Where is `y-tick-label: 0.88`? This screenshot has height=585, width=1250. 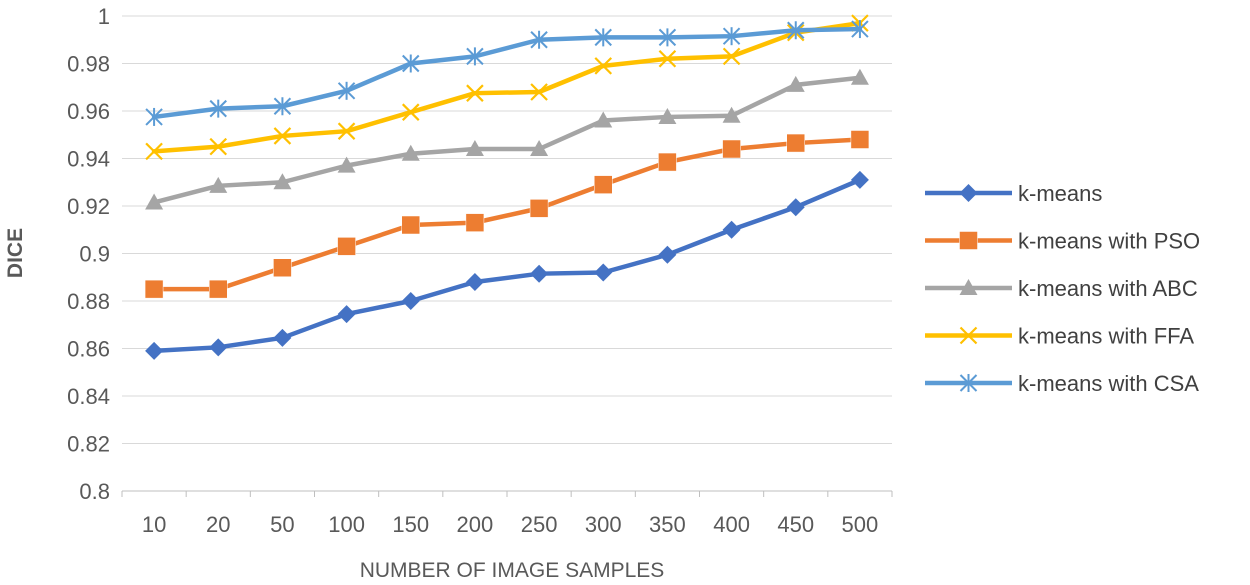
y-tick-label: 0.88 is located at coordinates (88, 301).